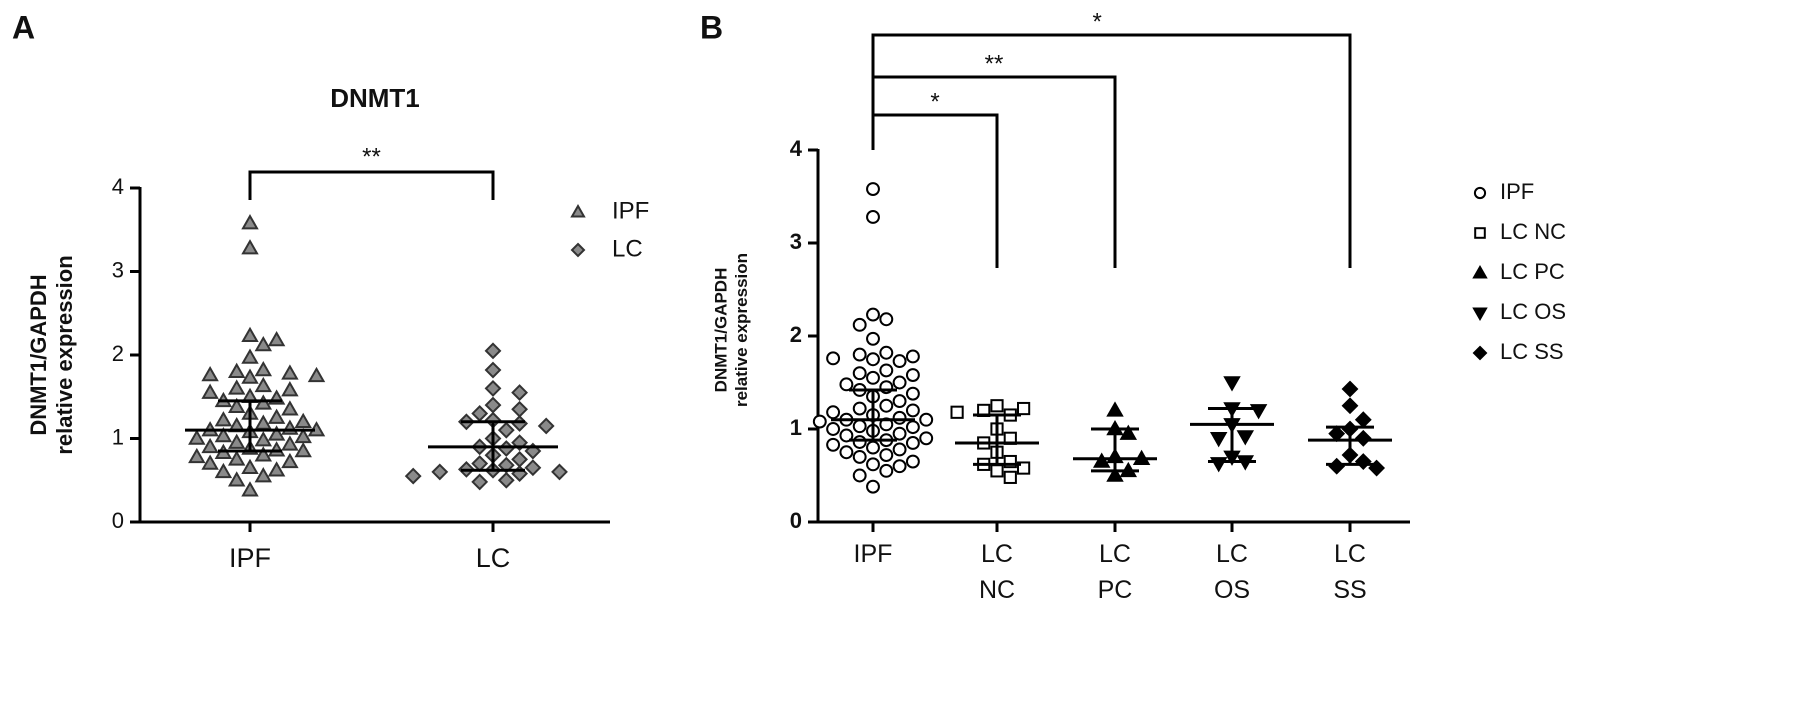 The image size is (1795, 702). Describe the element at coordinates (796, 148) in the screenshot. I see `y-tick-label: 4` at that location.